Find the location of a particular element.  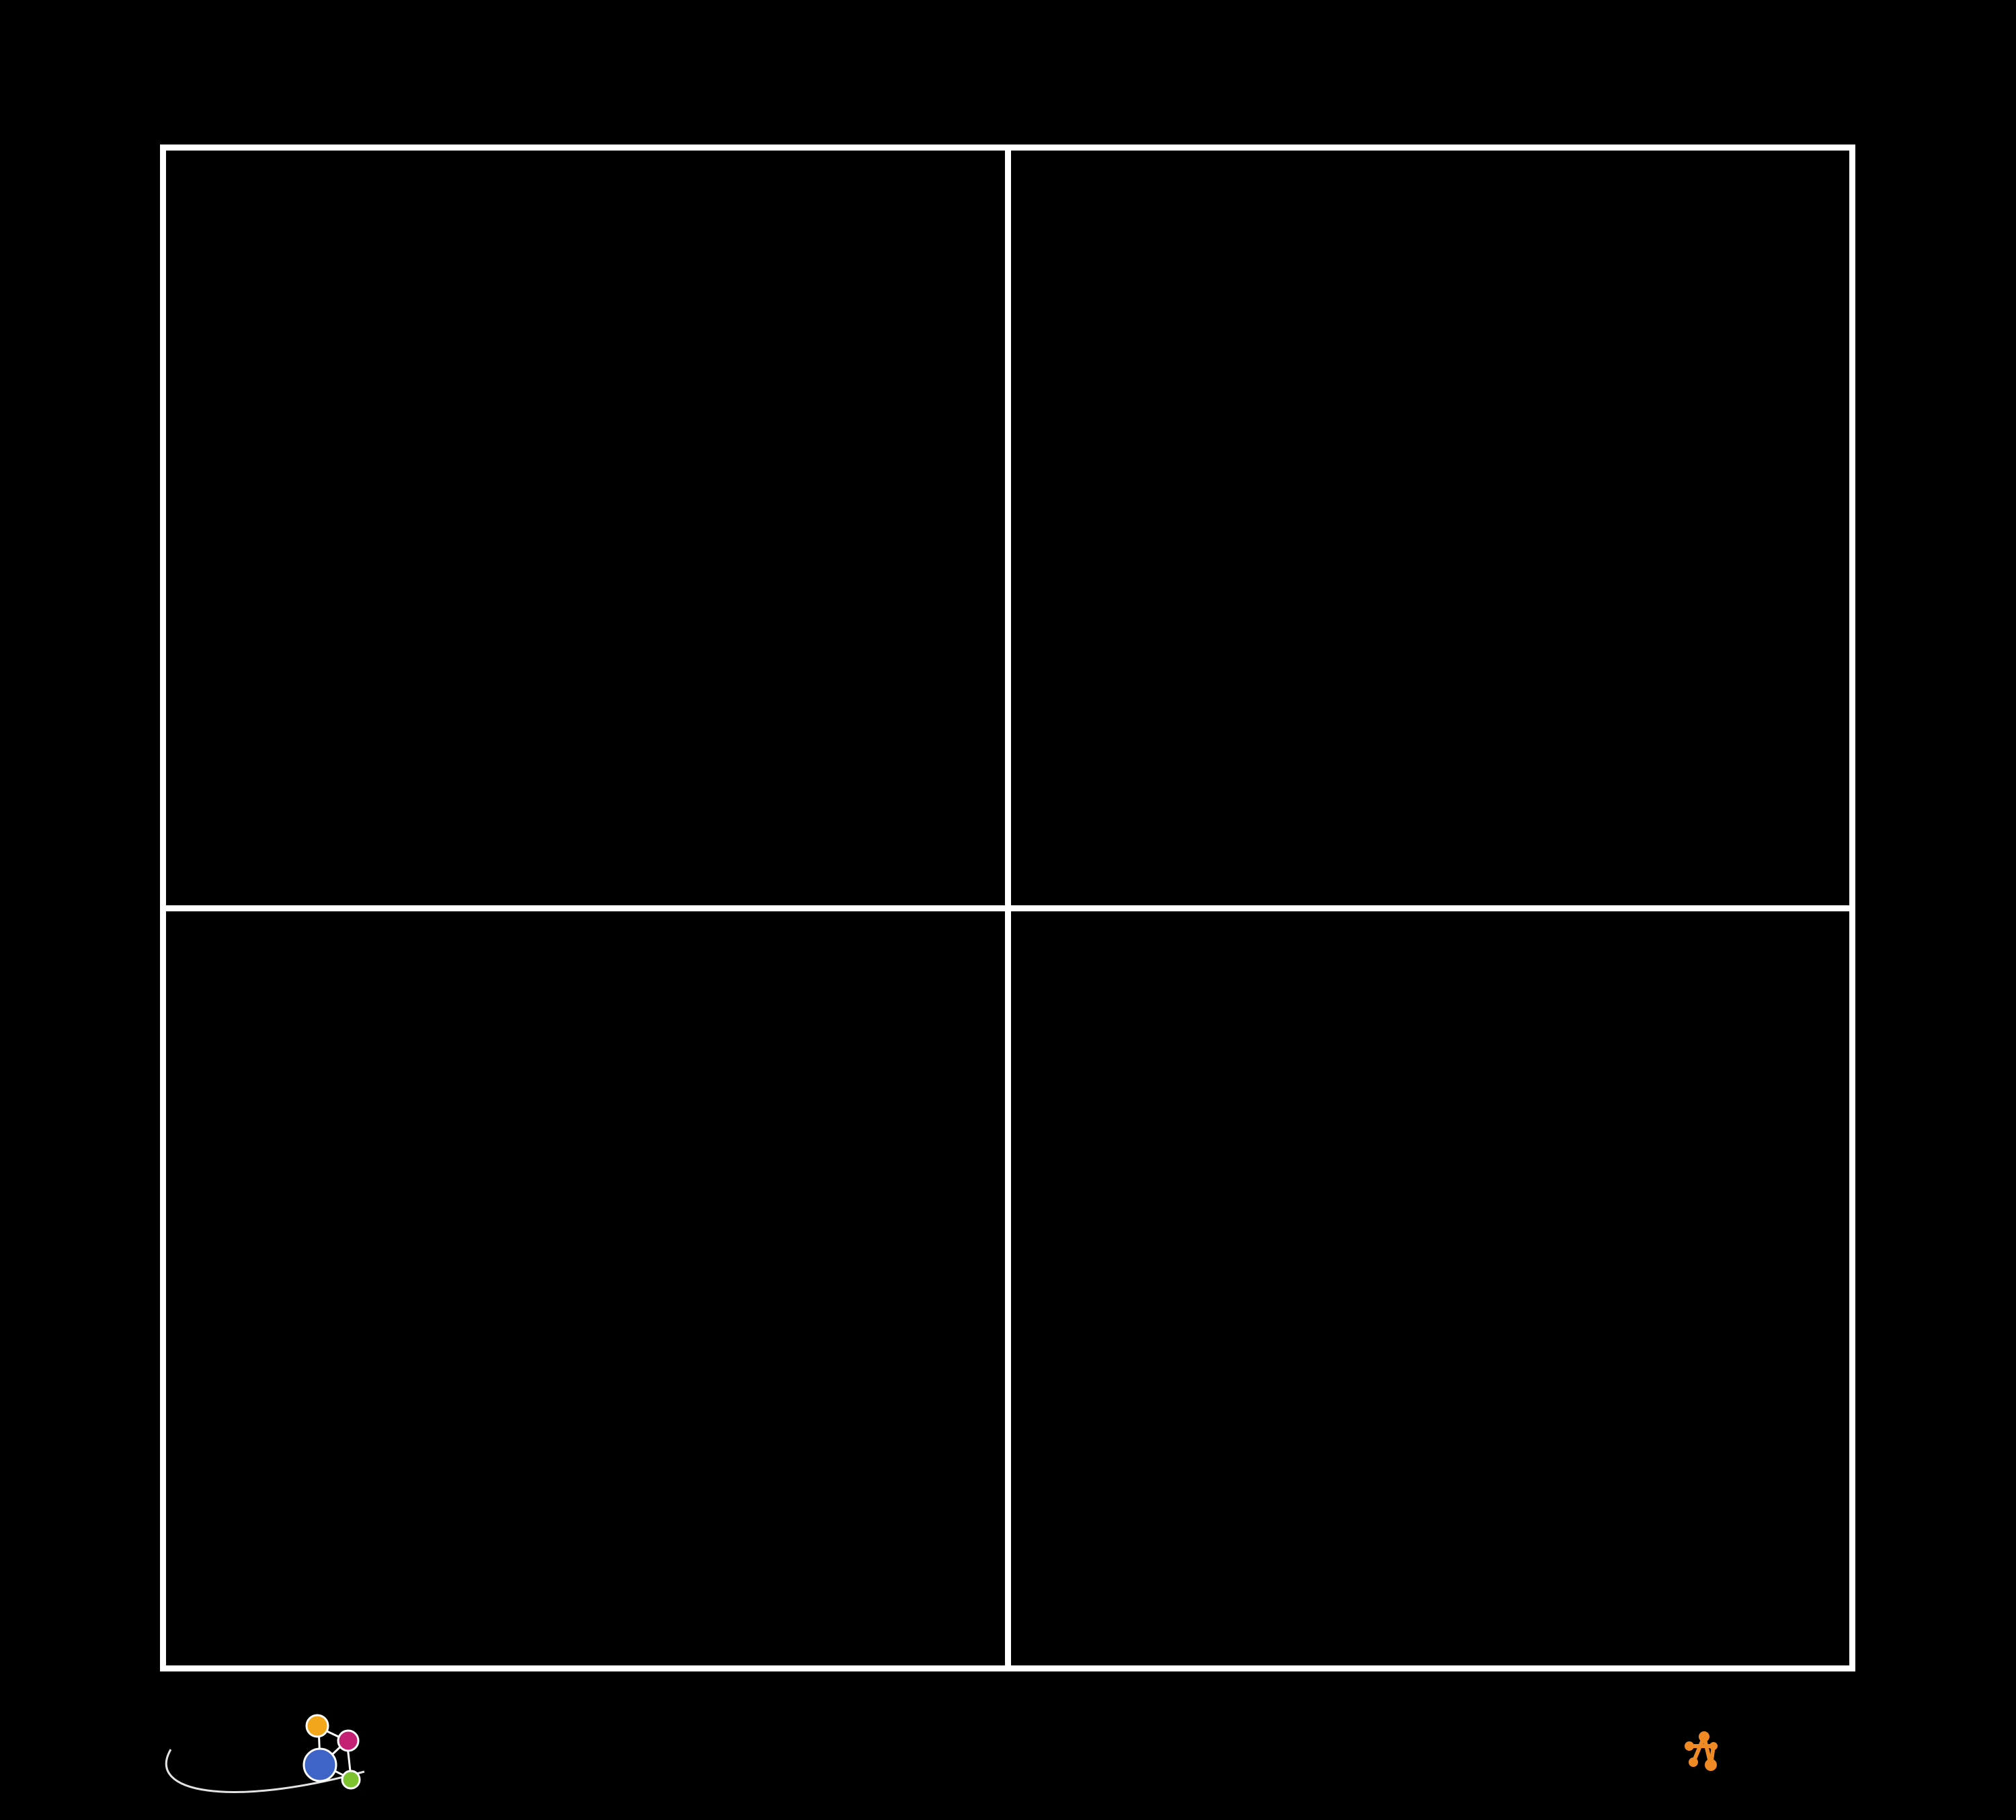

cytoscape-logo-icon is located at coordinates (1701, 1751).